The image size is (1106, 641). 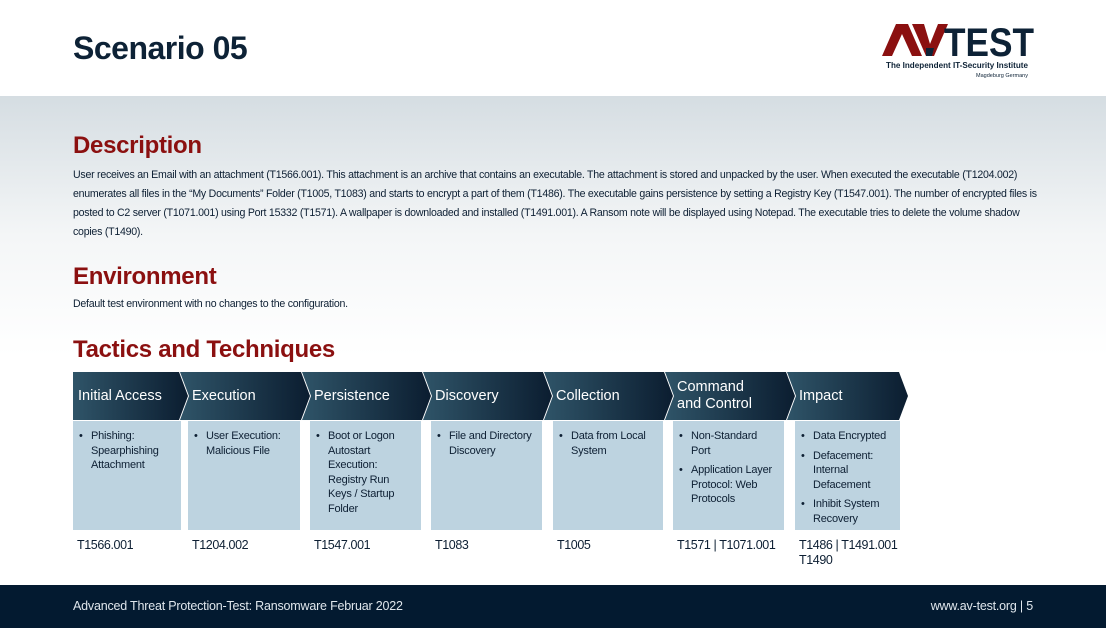 I want to click on svg-text: Magdeburg Germany, so click(x=1002, y=76).